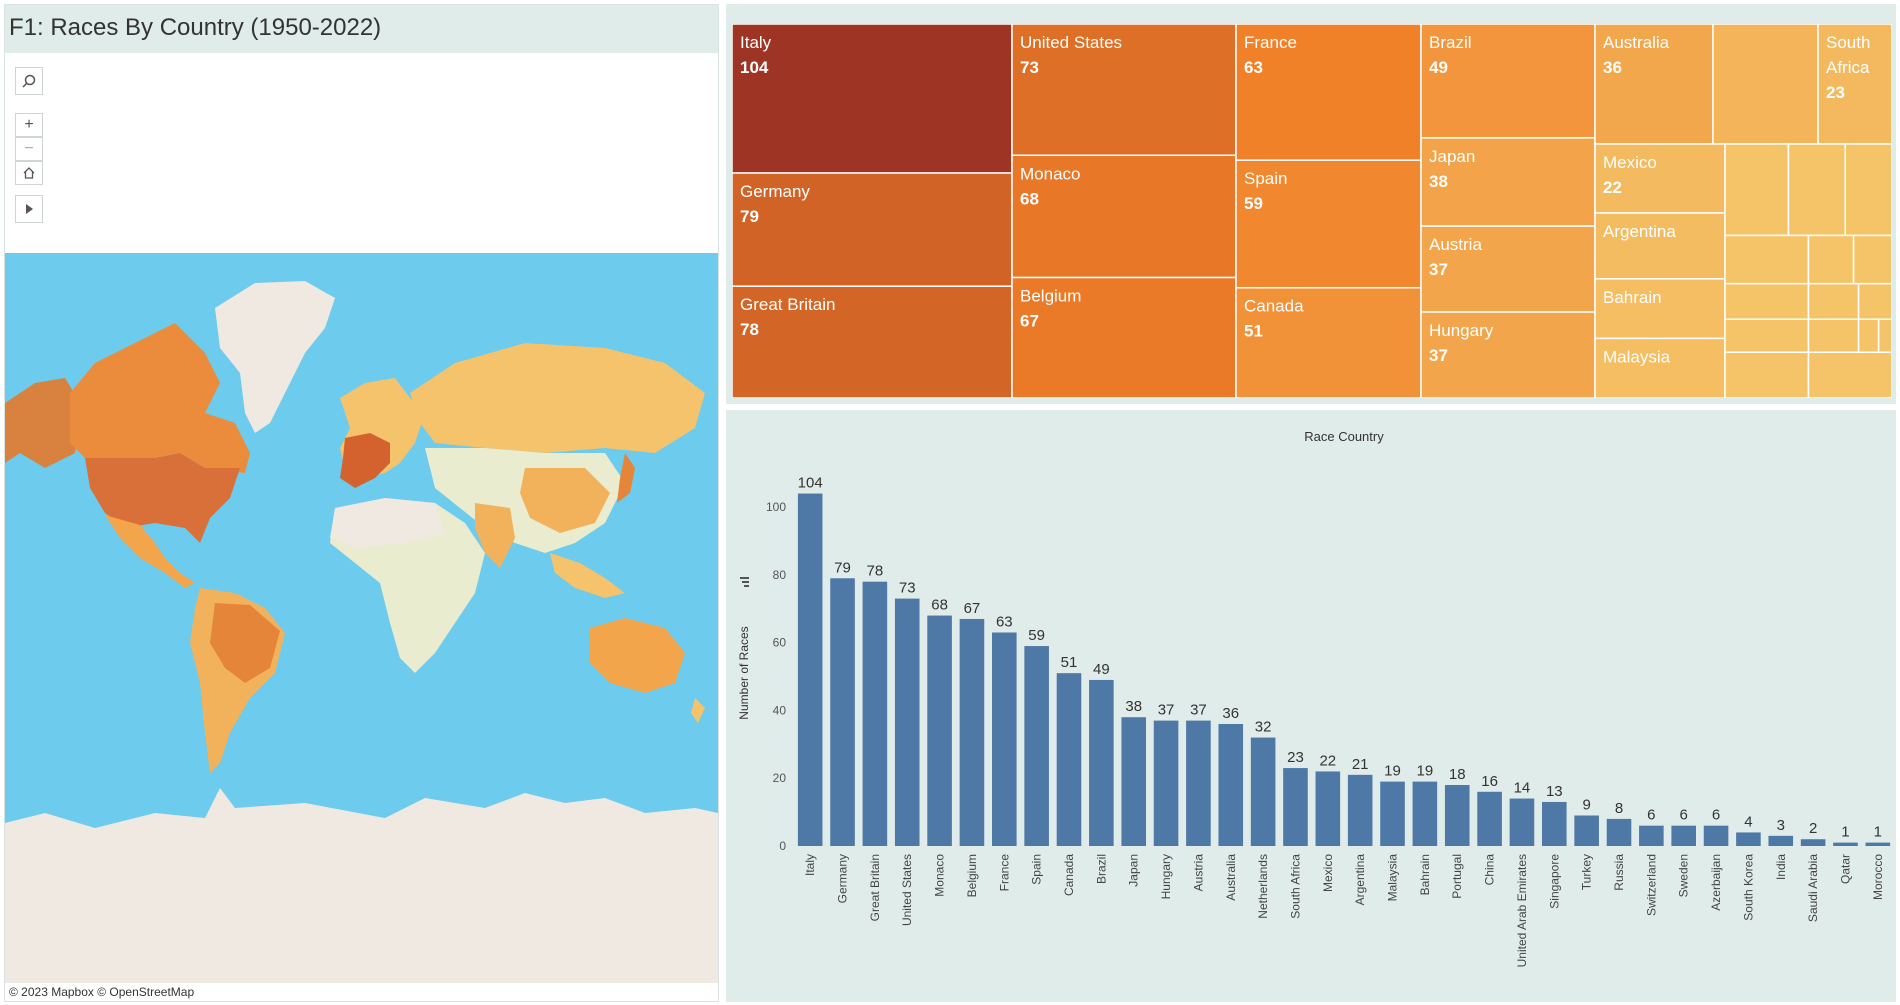 This screenshot has width=1900, height=1005. I want to click on bar-value-label: 2, so click(1813, 828).